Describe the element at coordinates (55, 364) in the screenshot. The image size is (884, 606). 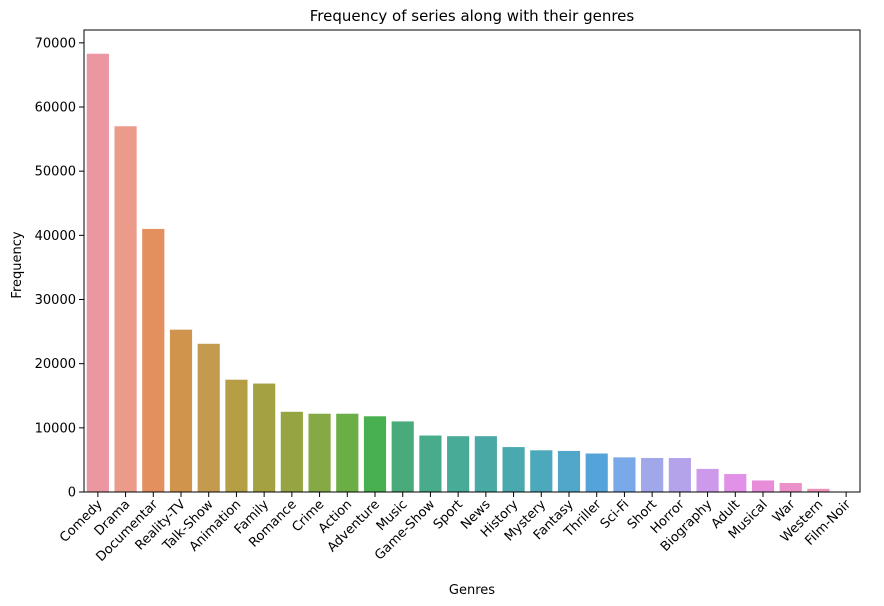
I see `y-tick-label: 20000` at that location.